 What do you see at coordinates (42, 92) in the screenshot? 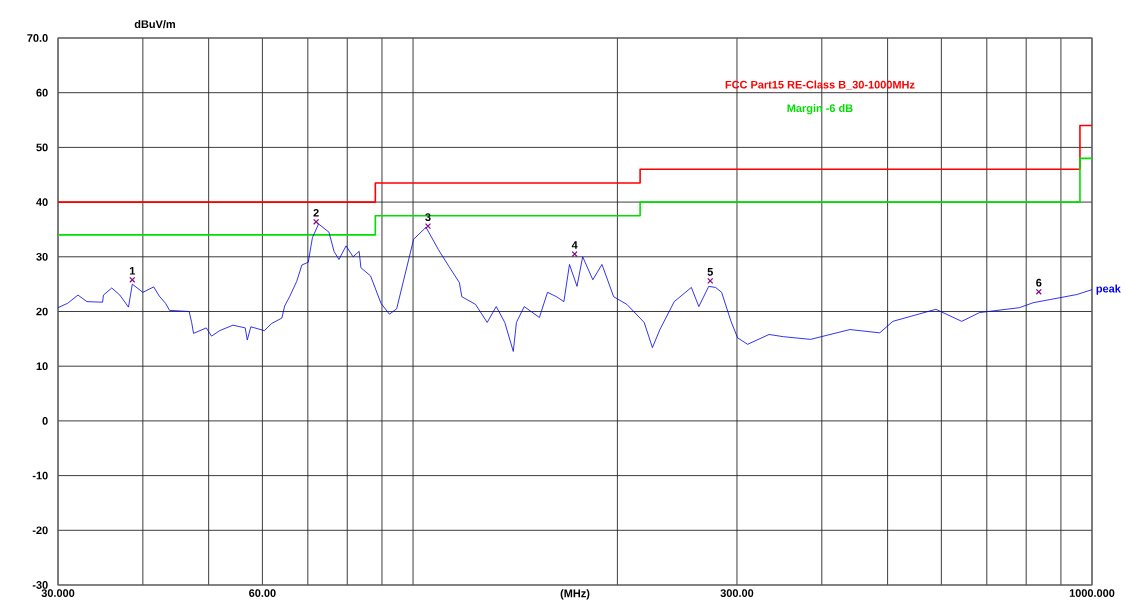
I see `y-tick-label: 60` at bounding box center [42, 92].